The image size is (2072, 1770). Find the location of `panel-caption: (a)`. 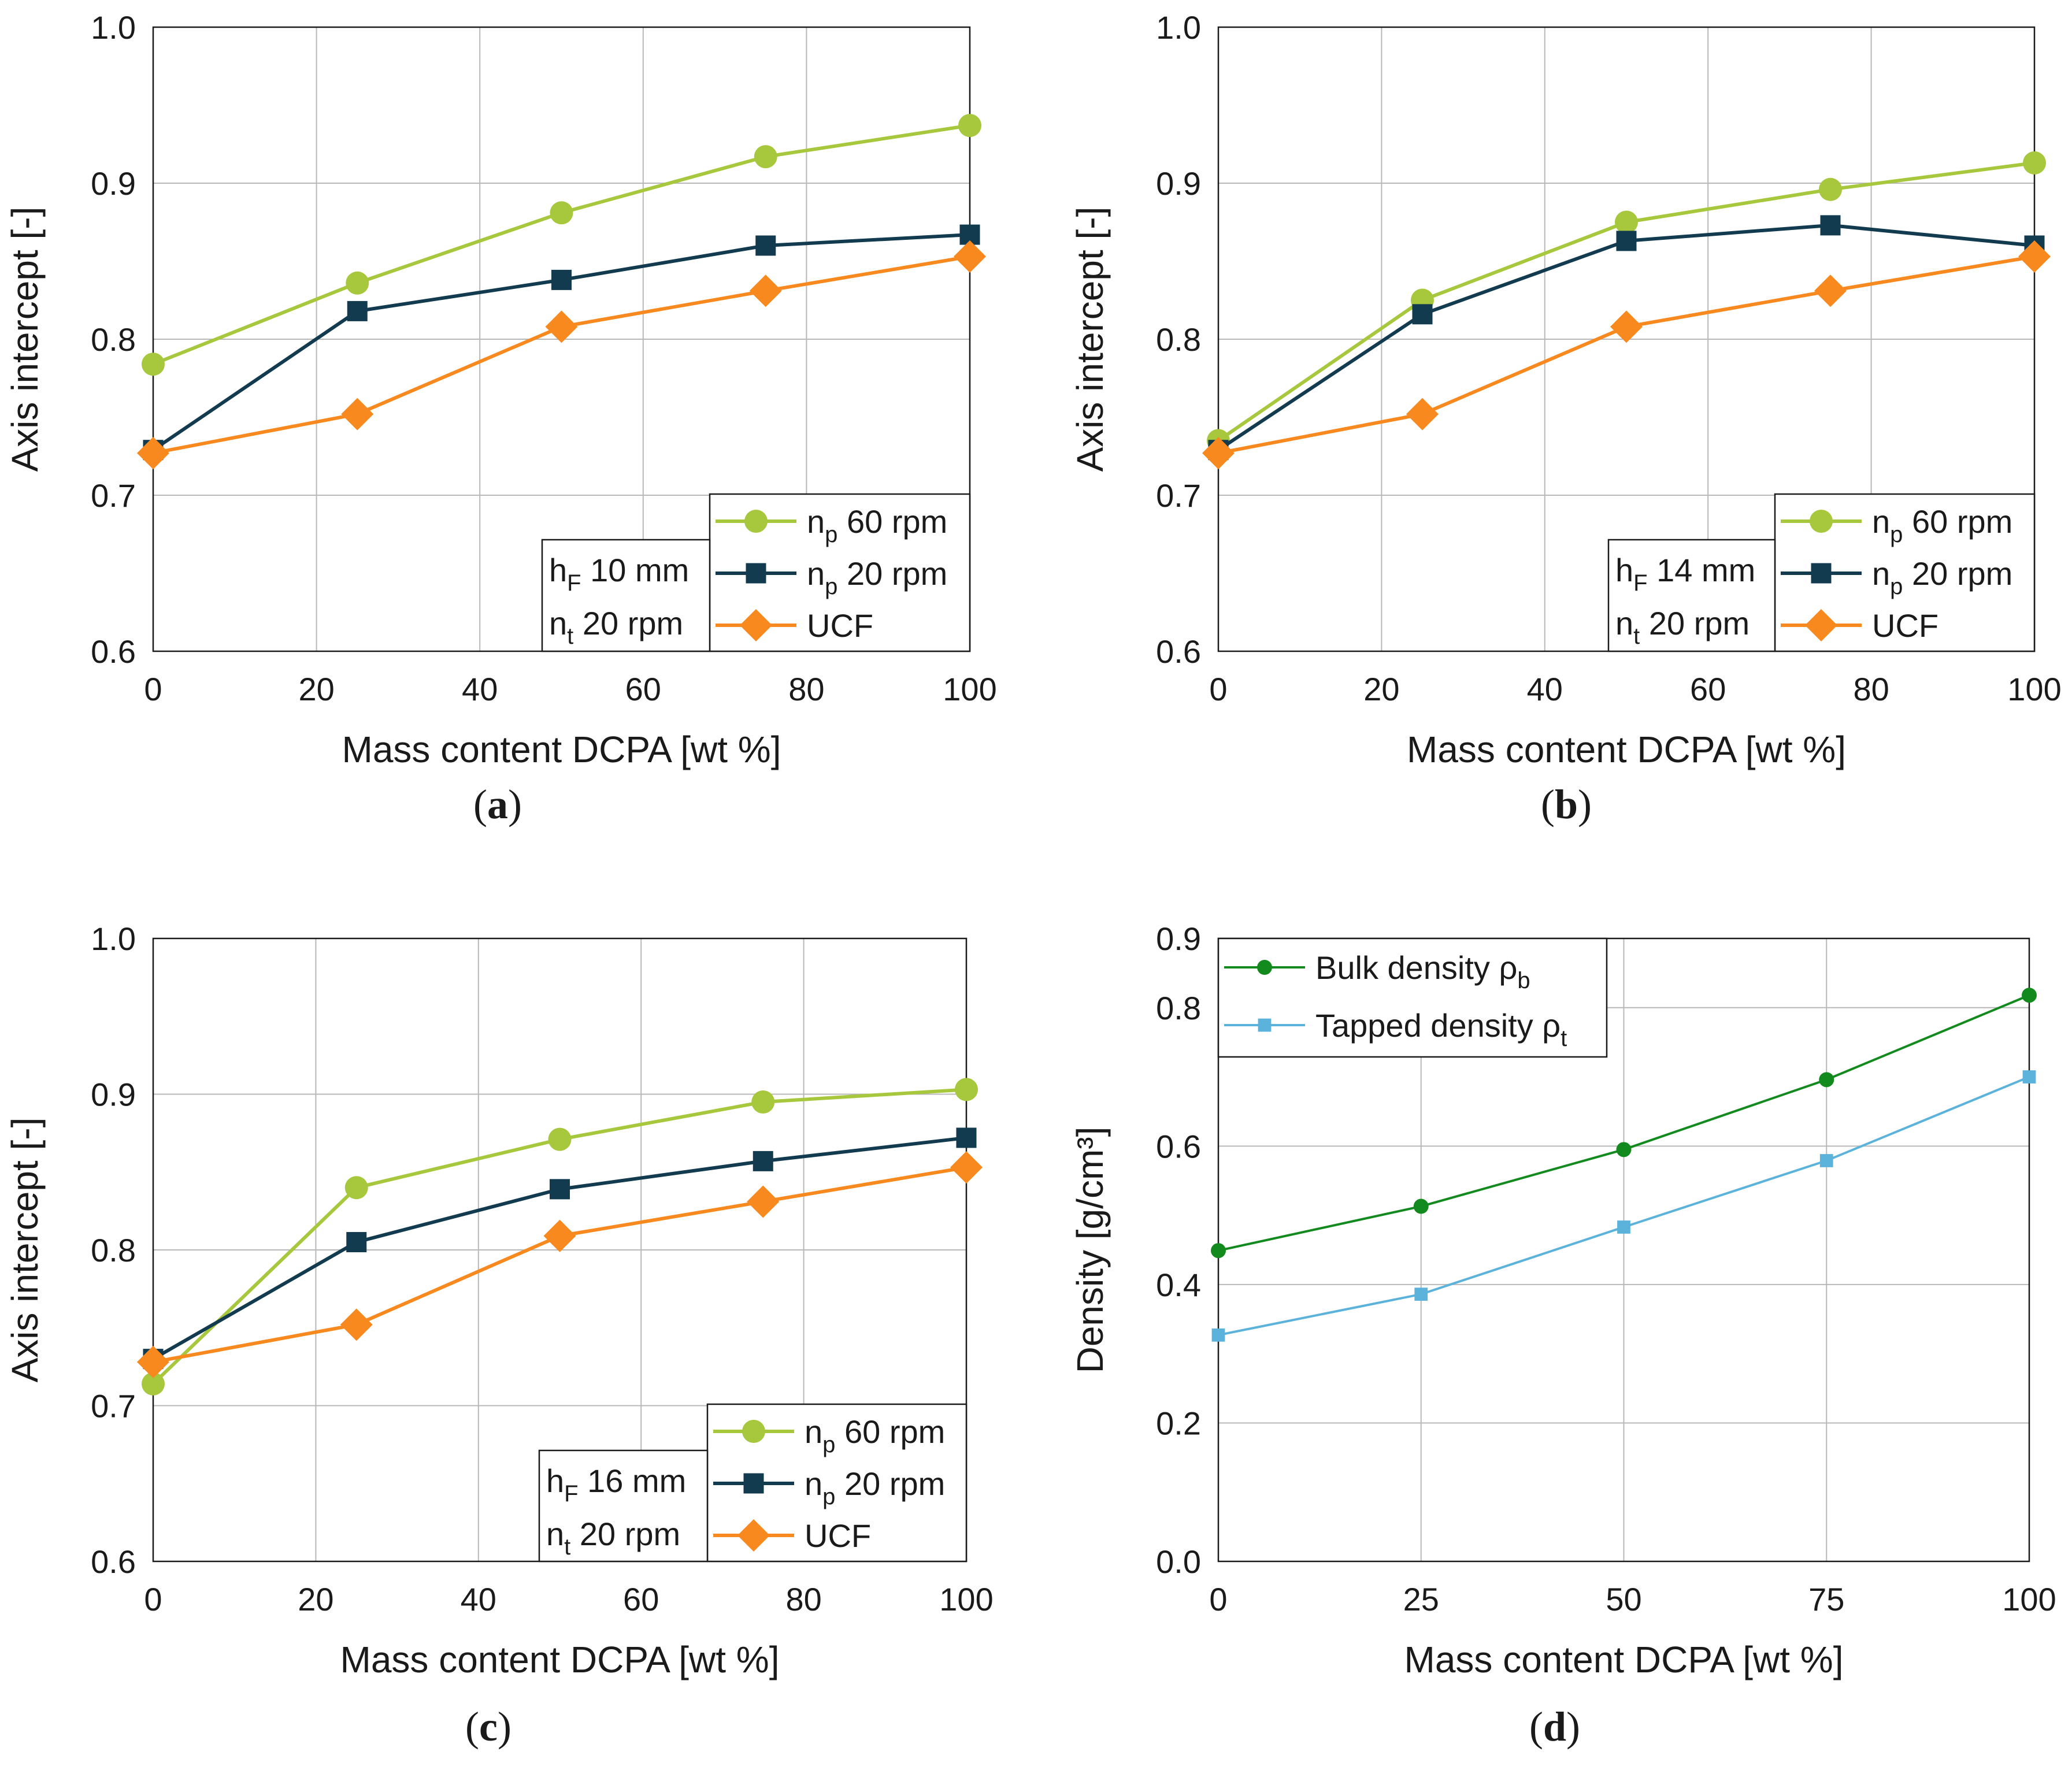

panel-caption: (a) is located at coordinates (497, 804).